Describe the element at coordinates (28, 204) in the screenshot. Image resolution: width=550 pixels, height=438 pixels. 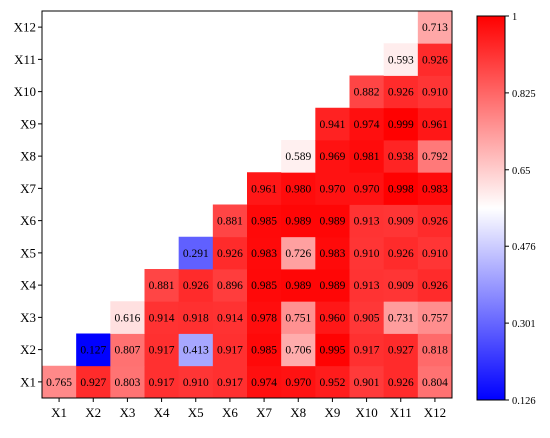
I see `y-axis: X1 X2 X3 X4 X5 X6 X7 X8 X9 X10 X11 X12` at that location.